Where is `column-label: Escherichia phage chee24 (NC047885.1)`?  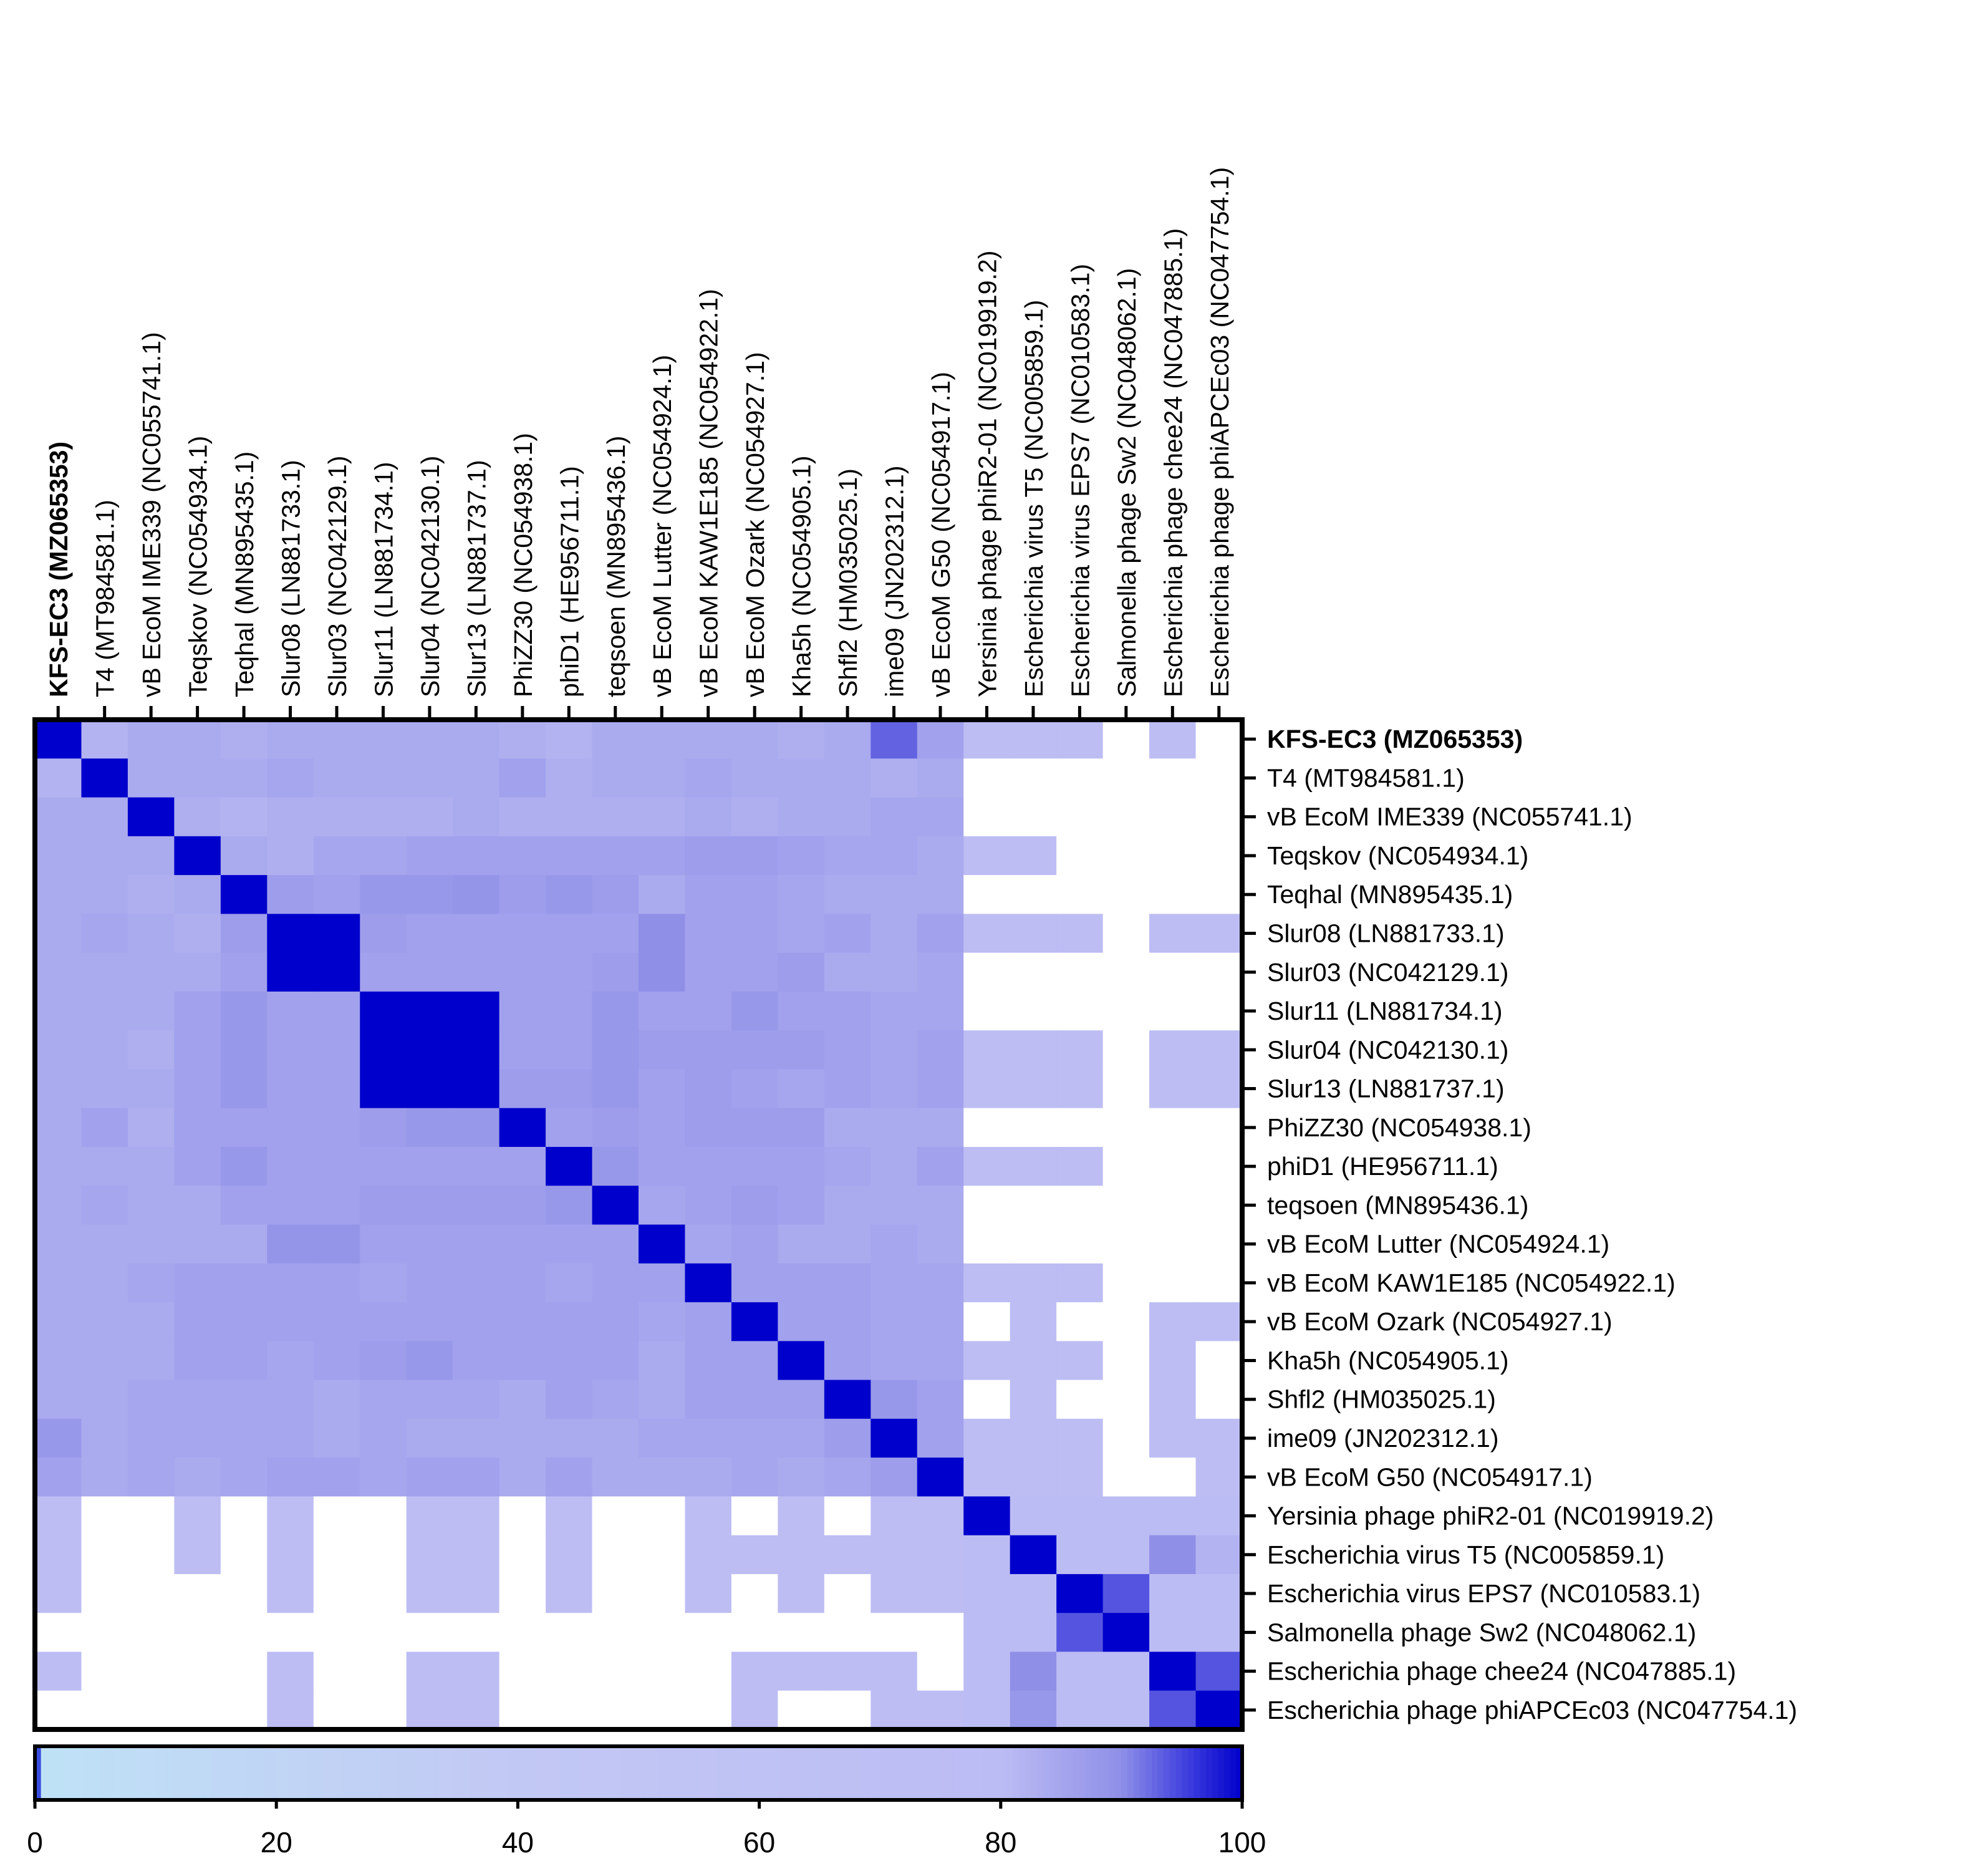
column-label: Escherichia phage chee24 (NC047885.1) is located at coordinates (1173, 462).